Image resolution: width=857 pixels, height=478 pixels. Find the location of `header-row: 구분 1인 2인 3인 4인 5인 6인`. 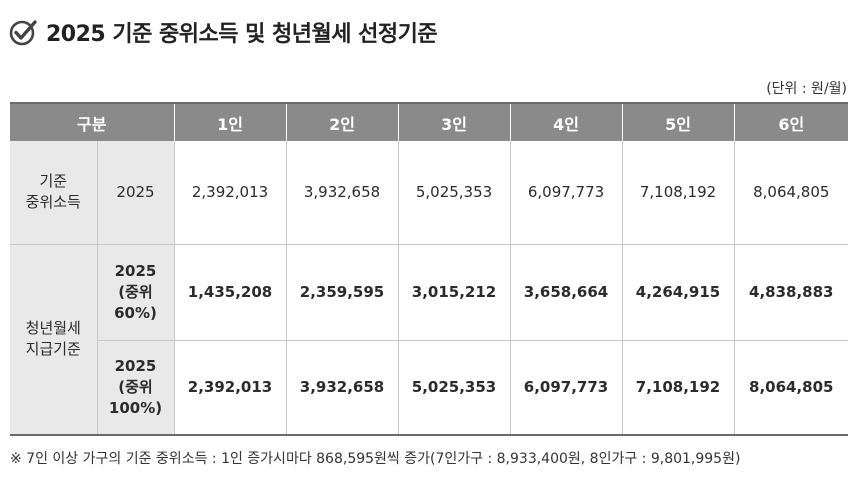

header-row: 구분 1인 2인 3인 4인 5인 6인 is located at coordinates (429, 122).